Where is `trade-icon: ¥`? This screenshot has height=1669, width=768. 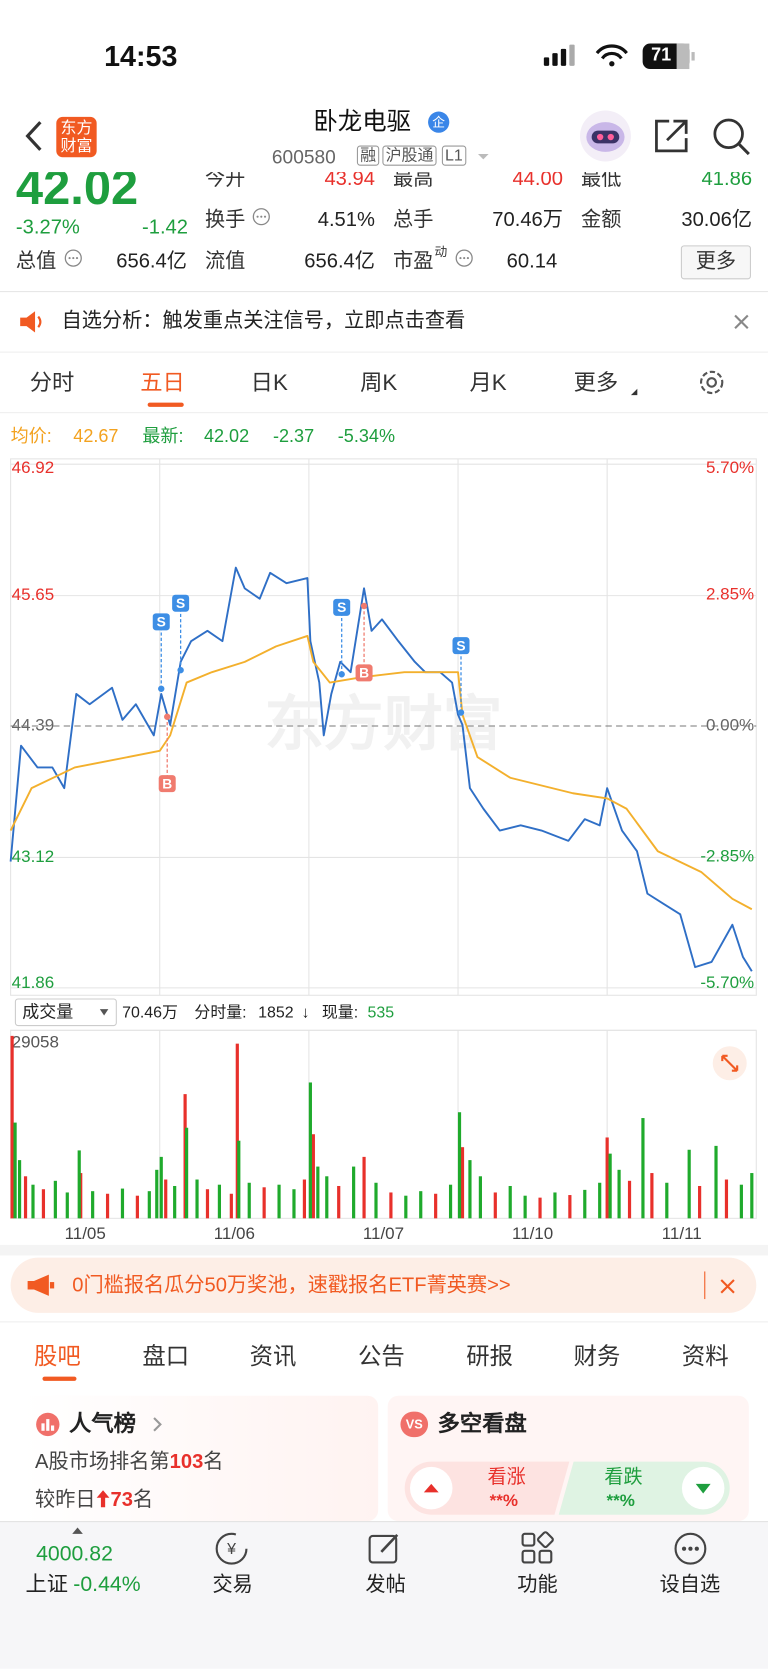
trade-icon: ¥ is located at coordinates (231, 1549).